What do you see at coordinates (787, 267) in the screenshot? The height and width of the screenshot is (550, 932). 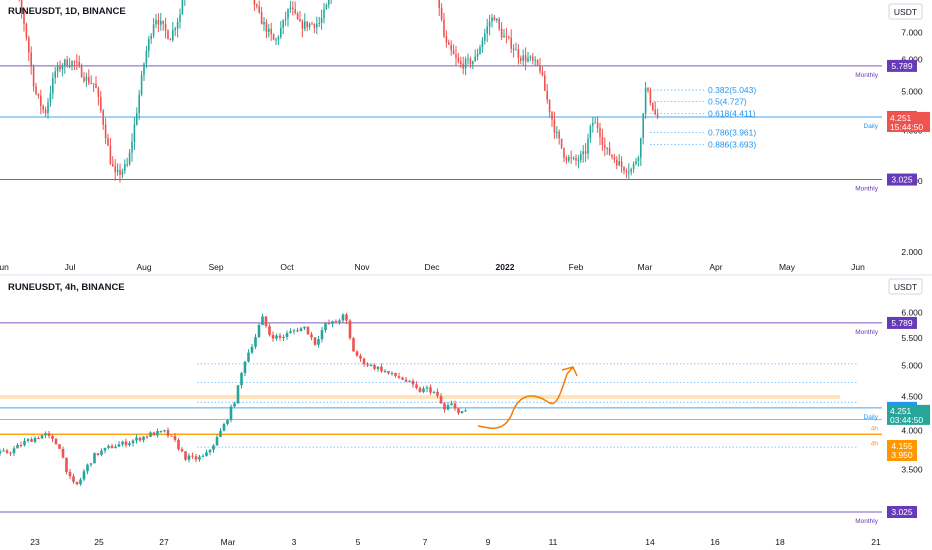 I see `x-tick-label: May` at bounding box center [787, 267].